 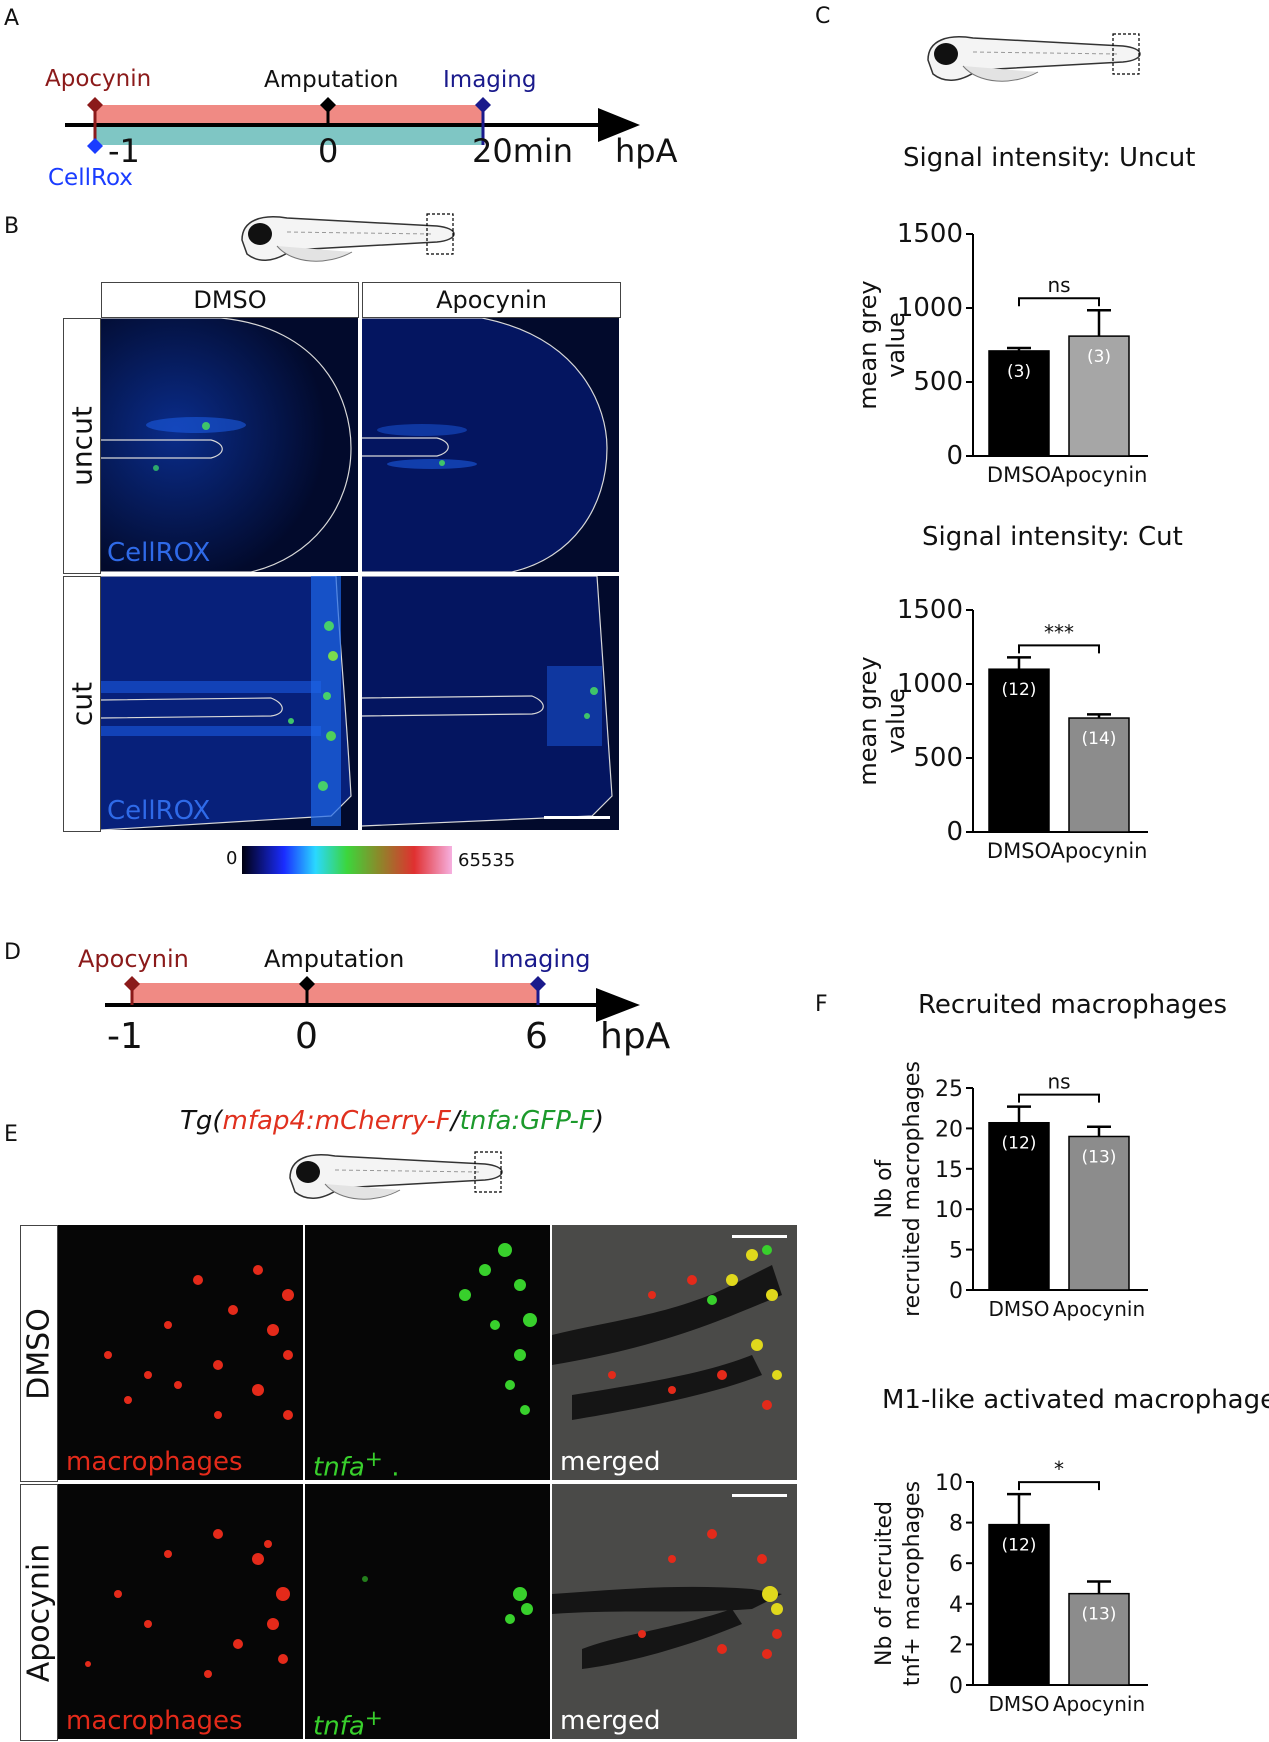 I want to click on scale-bar-e2, so click(x=759, y=1495).